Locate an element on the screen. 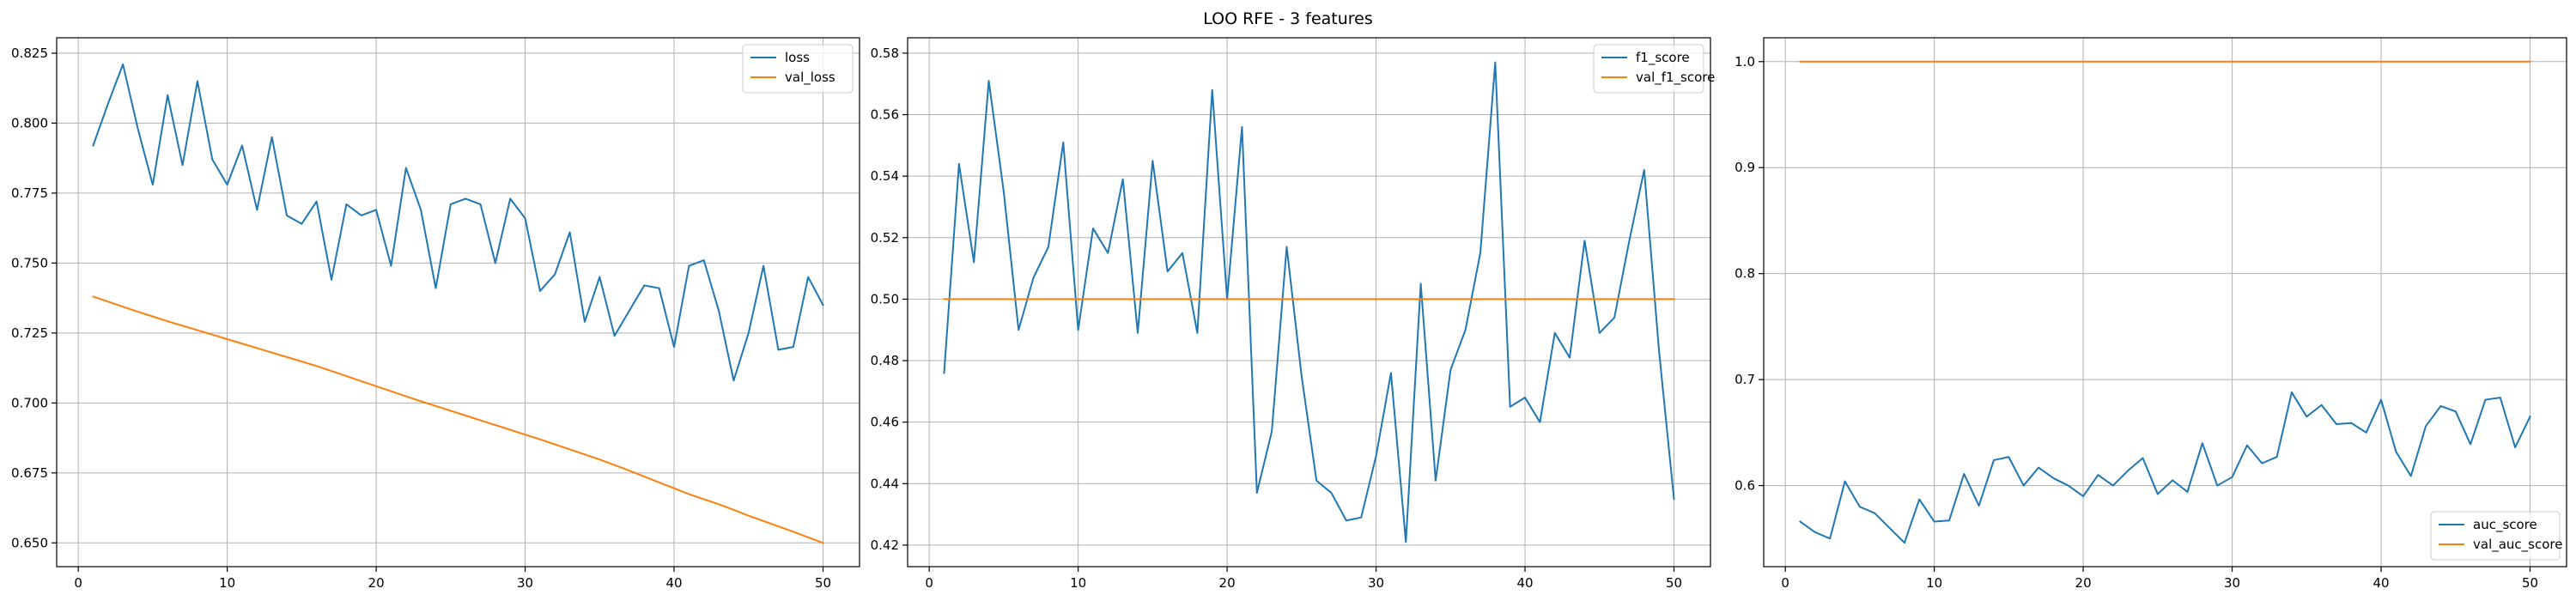  legend-label: auc_score is located at coordinates (2505, 525).